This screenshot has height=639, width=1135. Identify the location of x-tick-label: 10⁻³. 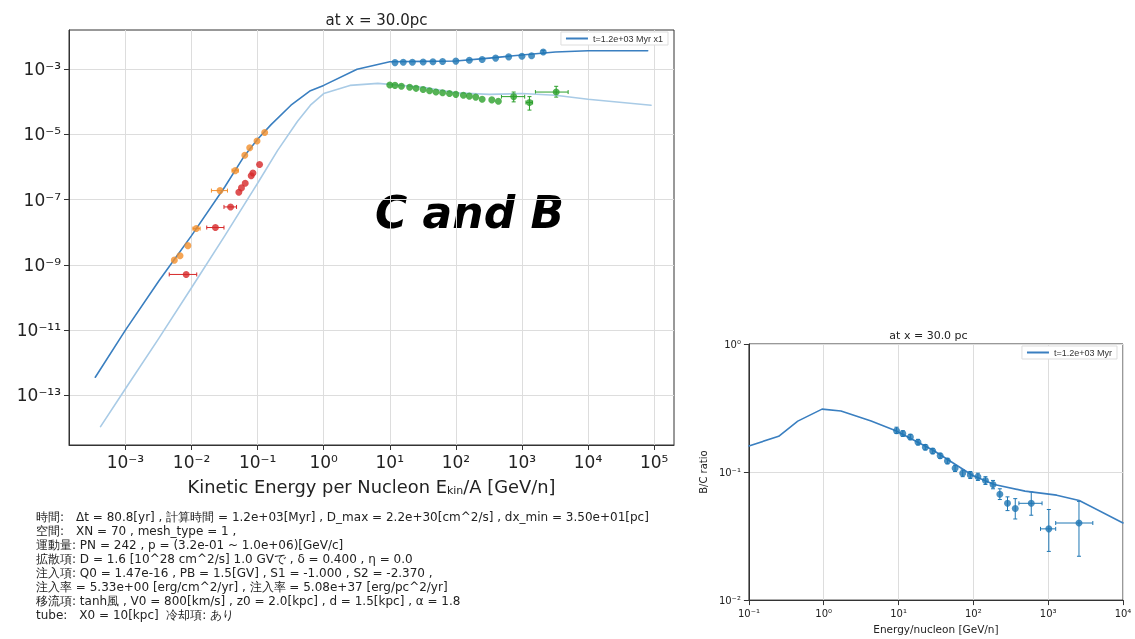
(125, 461).